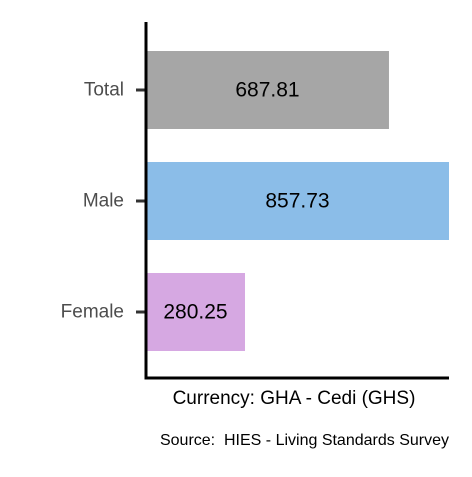  I want to click on bar-male, so click(297, 201).